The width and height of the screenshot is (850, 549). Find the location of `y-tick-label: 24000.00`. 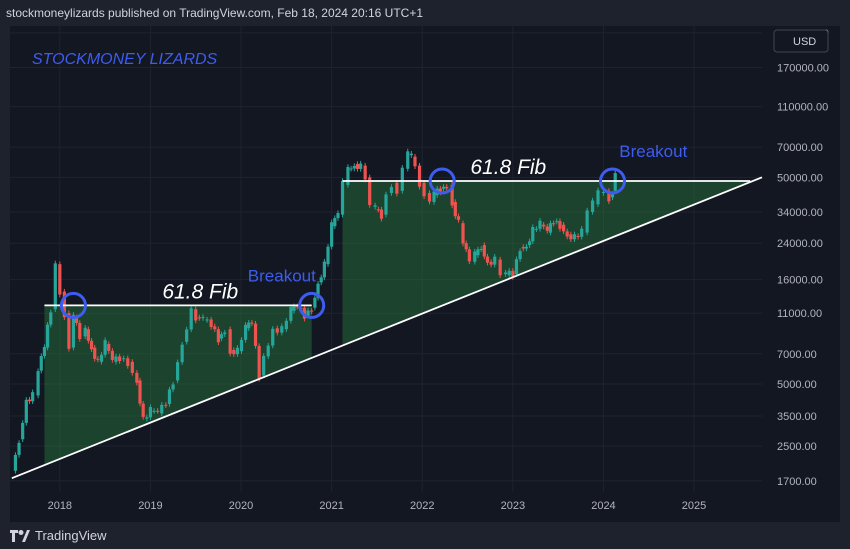

y-tick-label: 24000.00 is located at coordinates (800, 244).